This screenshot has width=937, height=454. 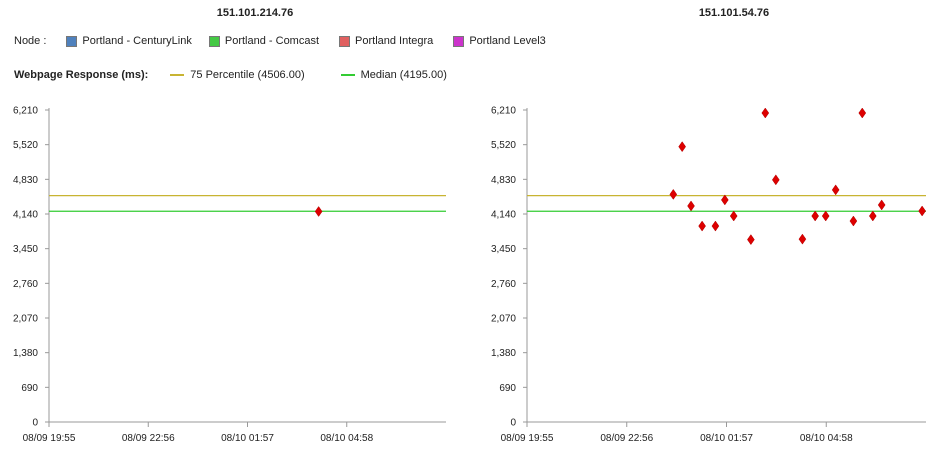 What do you see at coordinates (255, 13) in the screenshot?
I see `chart-title-left: 151.101.214.76` at bounding box center [255, 13].